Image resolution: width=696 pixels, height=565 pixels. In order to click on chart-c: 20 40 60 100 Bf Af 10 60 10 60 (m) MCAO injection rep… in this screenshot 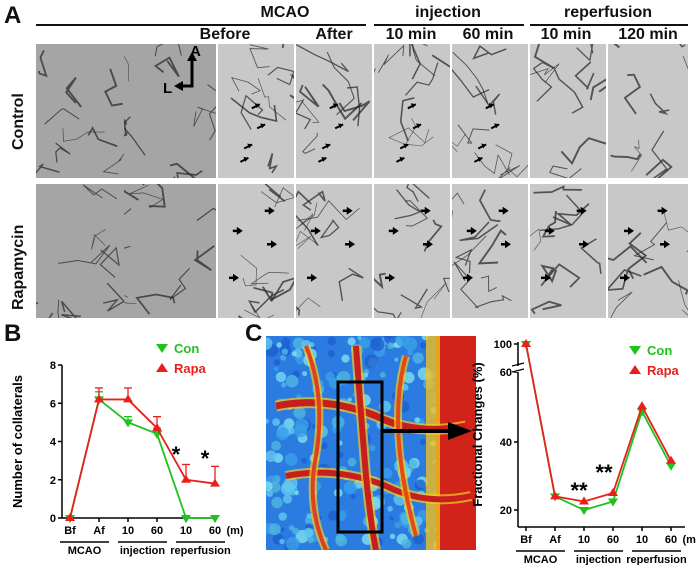, I will do `click(583, 452)`.